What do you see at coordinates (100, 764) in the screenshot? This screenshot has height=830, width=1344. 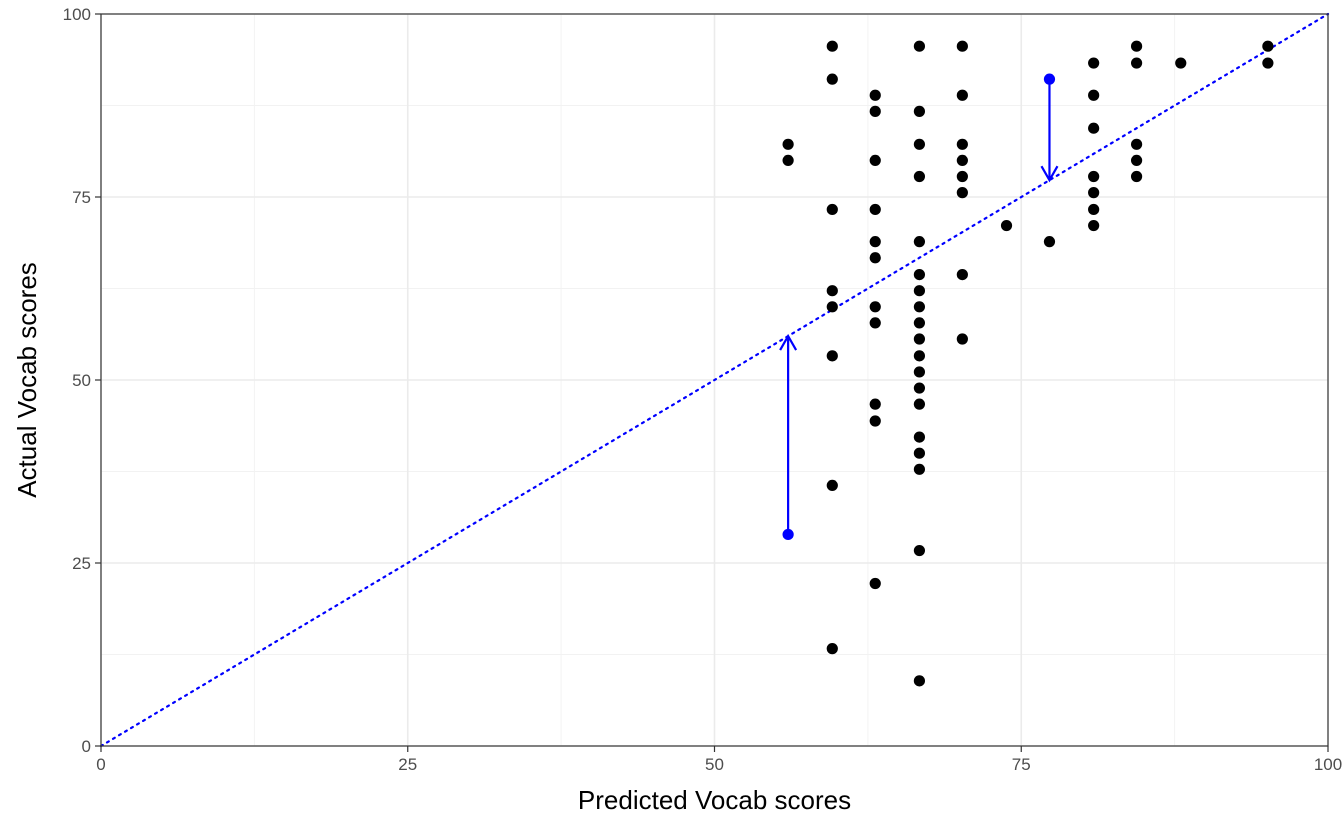 I see `x-tick-label: 0` at bounding box center [100, 764].